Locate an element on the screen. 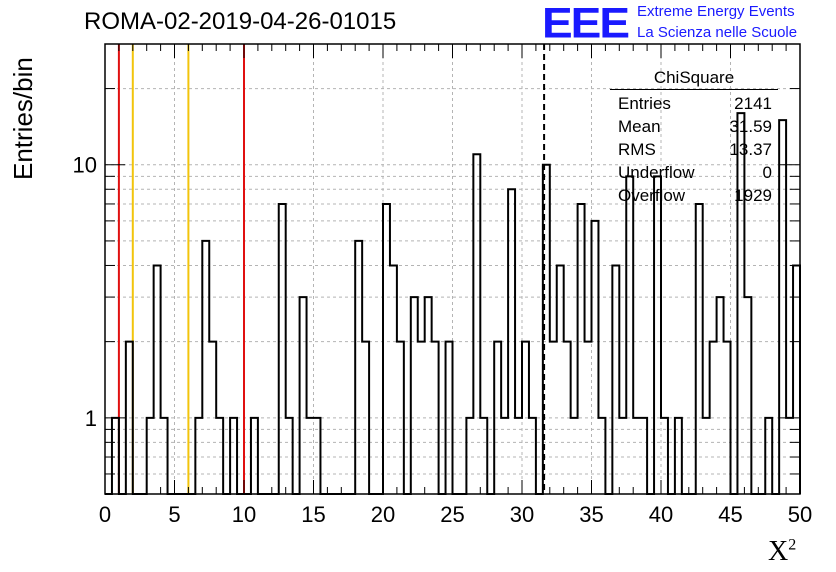  x-tick-label: 45 is located at coordinates (730, 514).